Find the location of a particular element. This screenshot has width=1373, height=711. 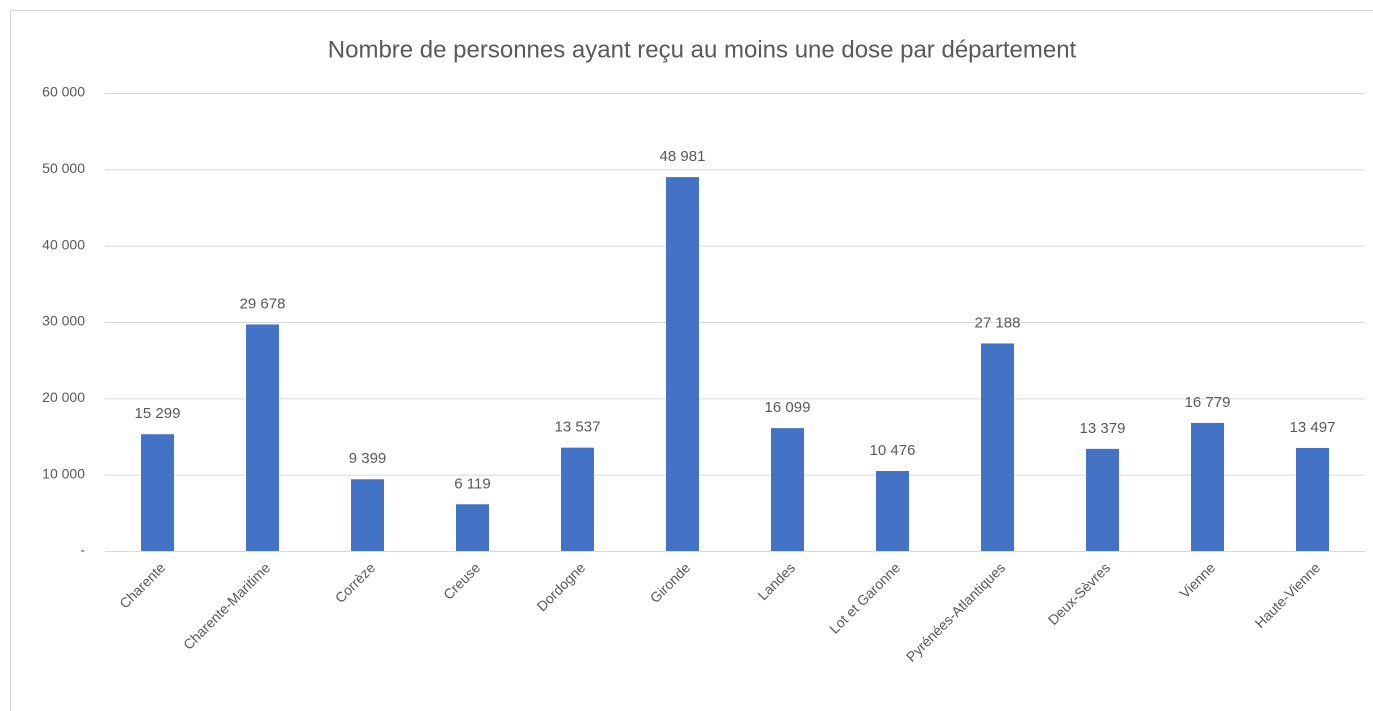

data-label: 13 379 is located at coordinates (1103, 428).